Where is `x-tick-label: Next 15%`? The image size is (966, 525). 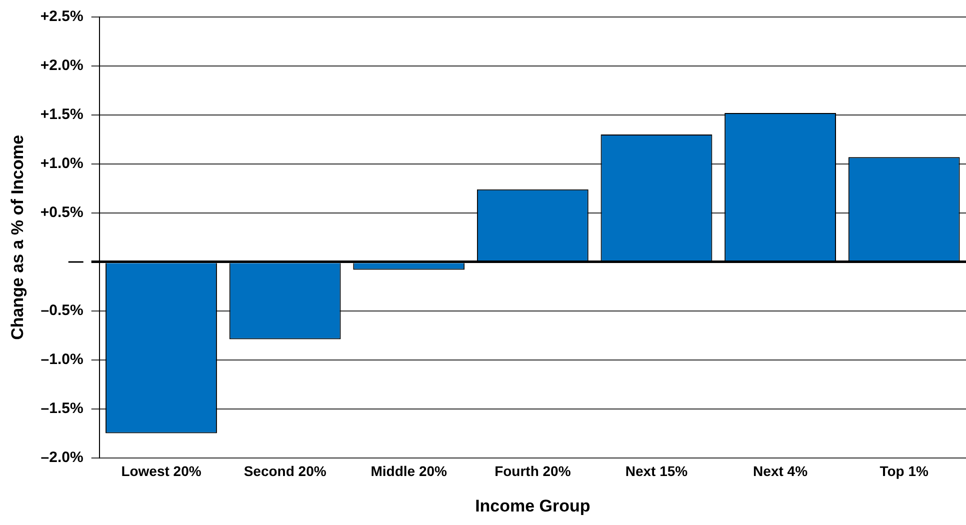 x-tick-label: Next 15% is located at coordinates (656, 471).